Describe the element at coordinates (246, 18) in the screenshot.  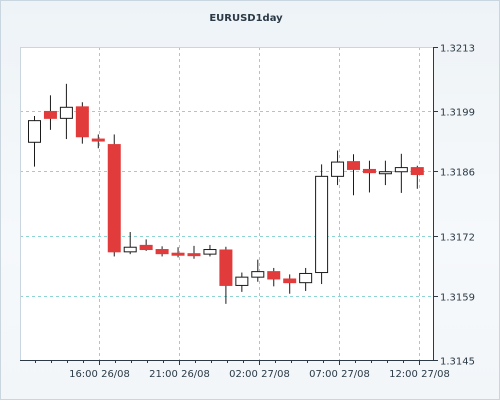
I see `chart-title: EURUSD1day` at that location.